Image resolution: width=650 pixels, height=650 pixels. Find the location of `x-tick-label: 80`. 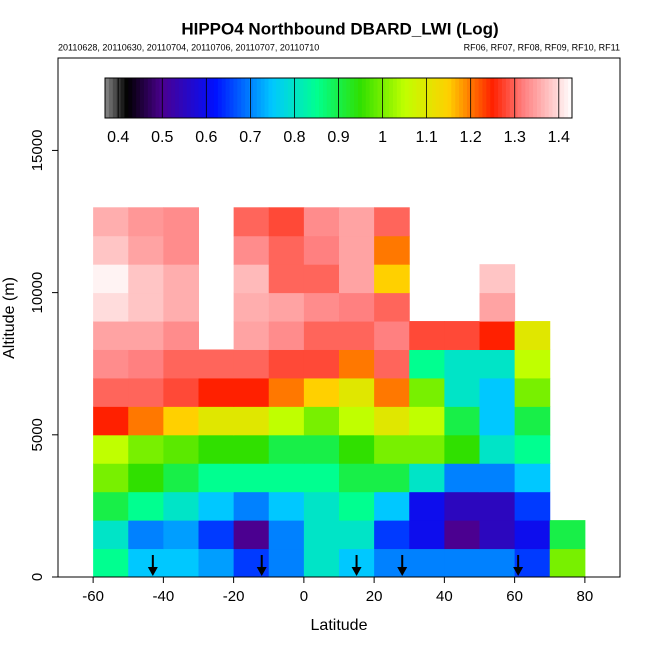

x-tick-label: 80 is located at coordinates (585, 596).